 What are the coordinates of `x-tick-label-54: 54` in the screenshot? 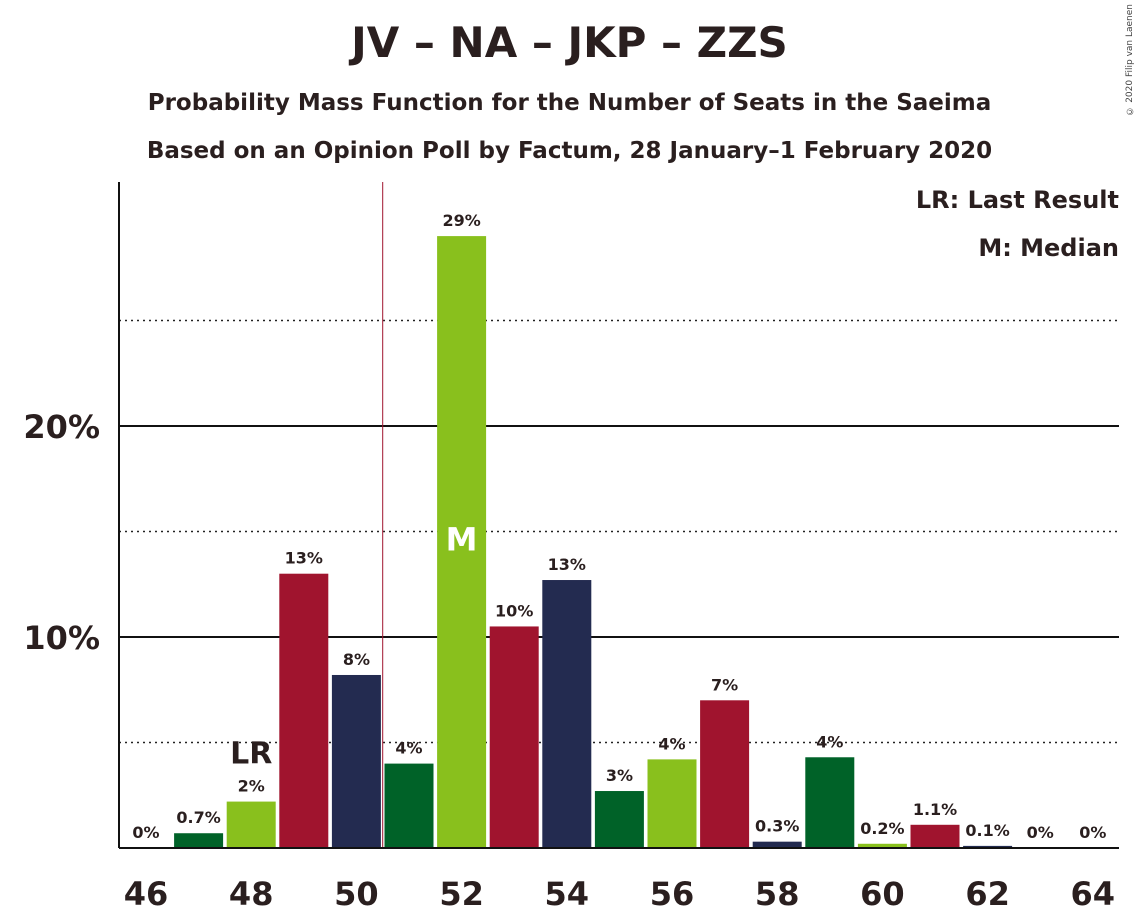 It's located at (567, 894).